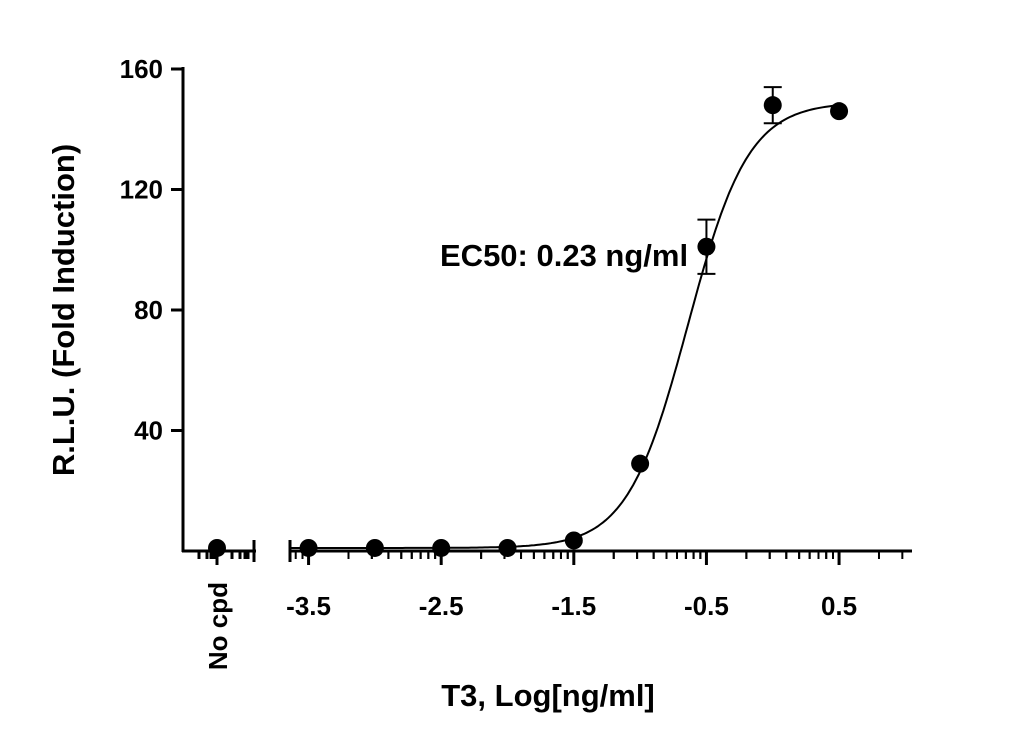 This screenshot has width=1024, height=751. I want to click on x-axis-title: T3, Log[ng/ml], so click(548, 695).